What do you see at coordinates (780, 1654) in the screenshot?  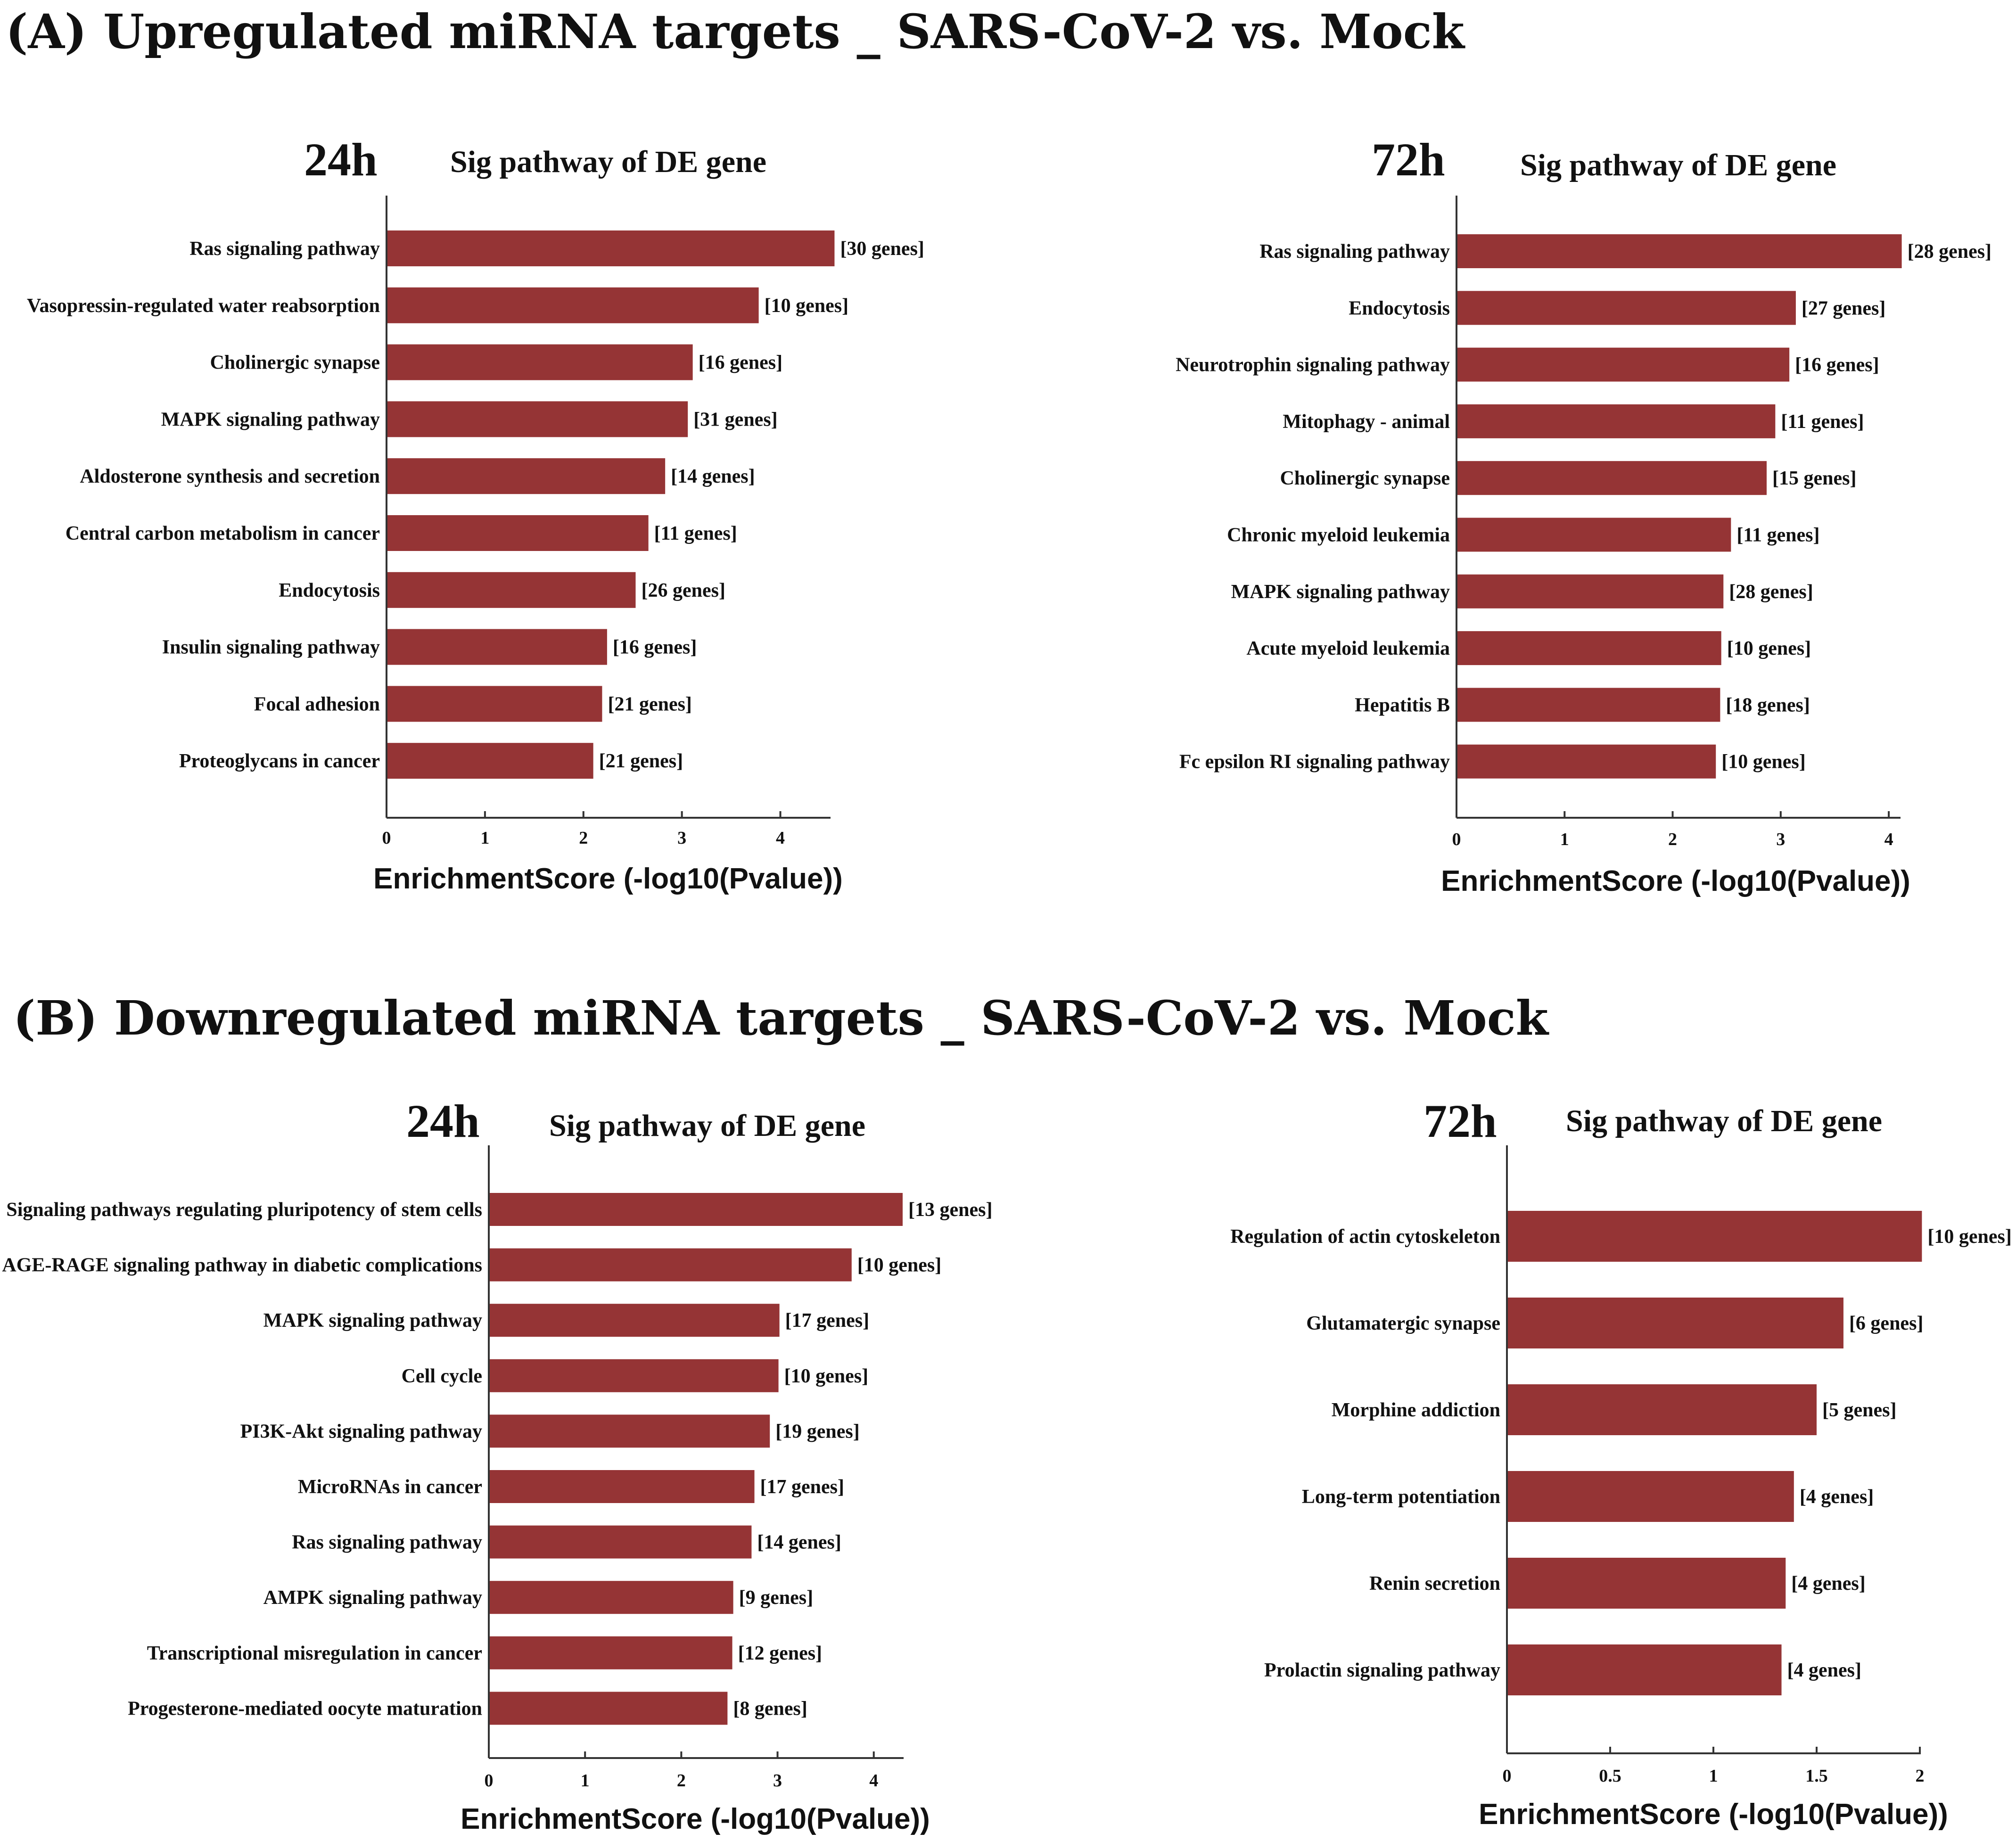 I see `data-label: [12 genes]` at bounding box center [780, 1654].